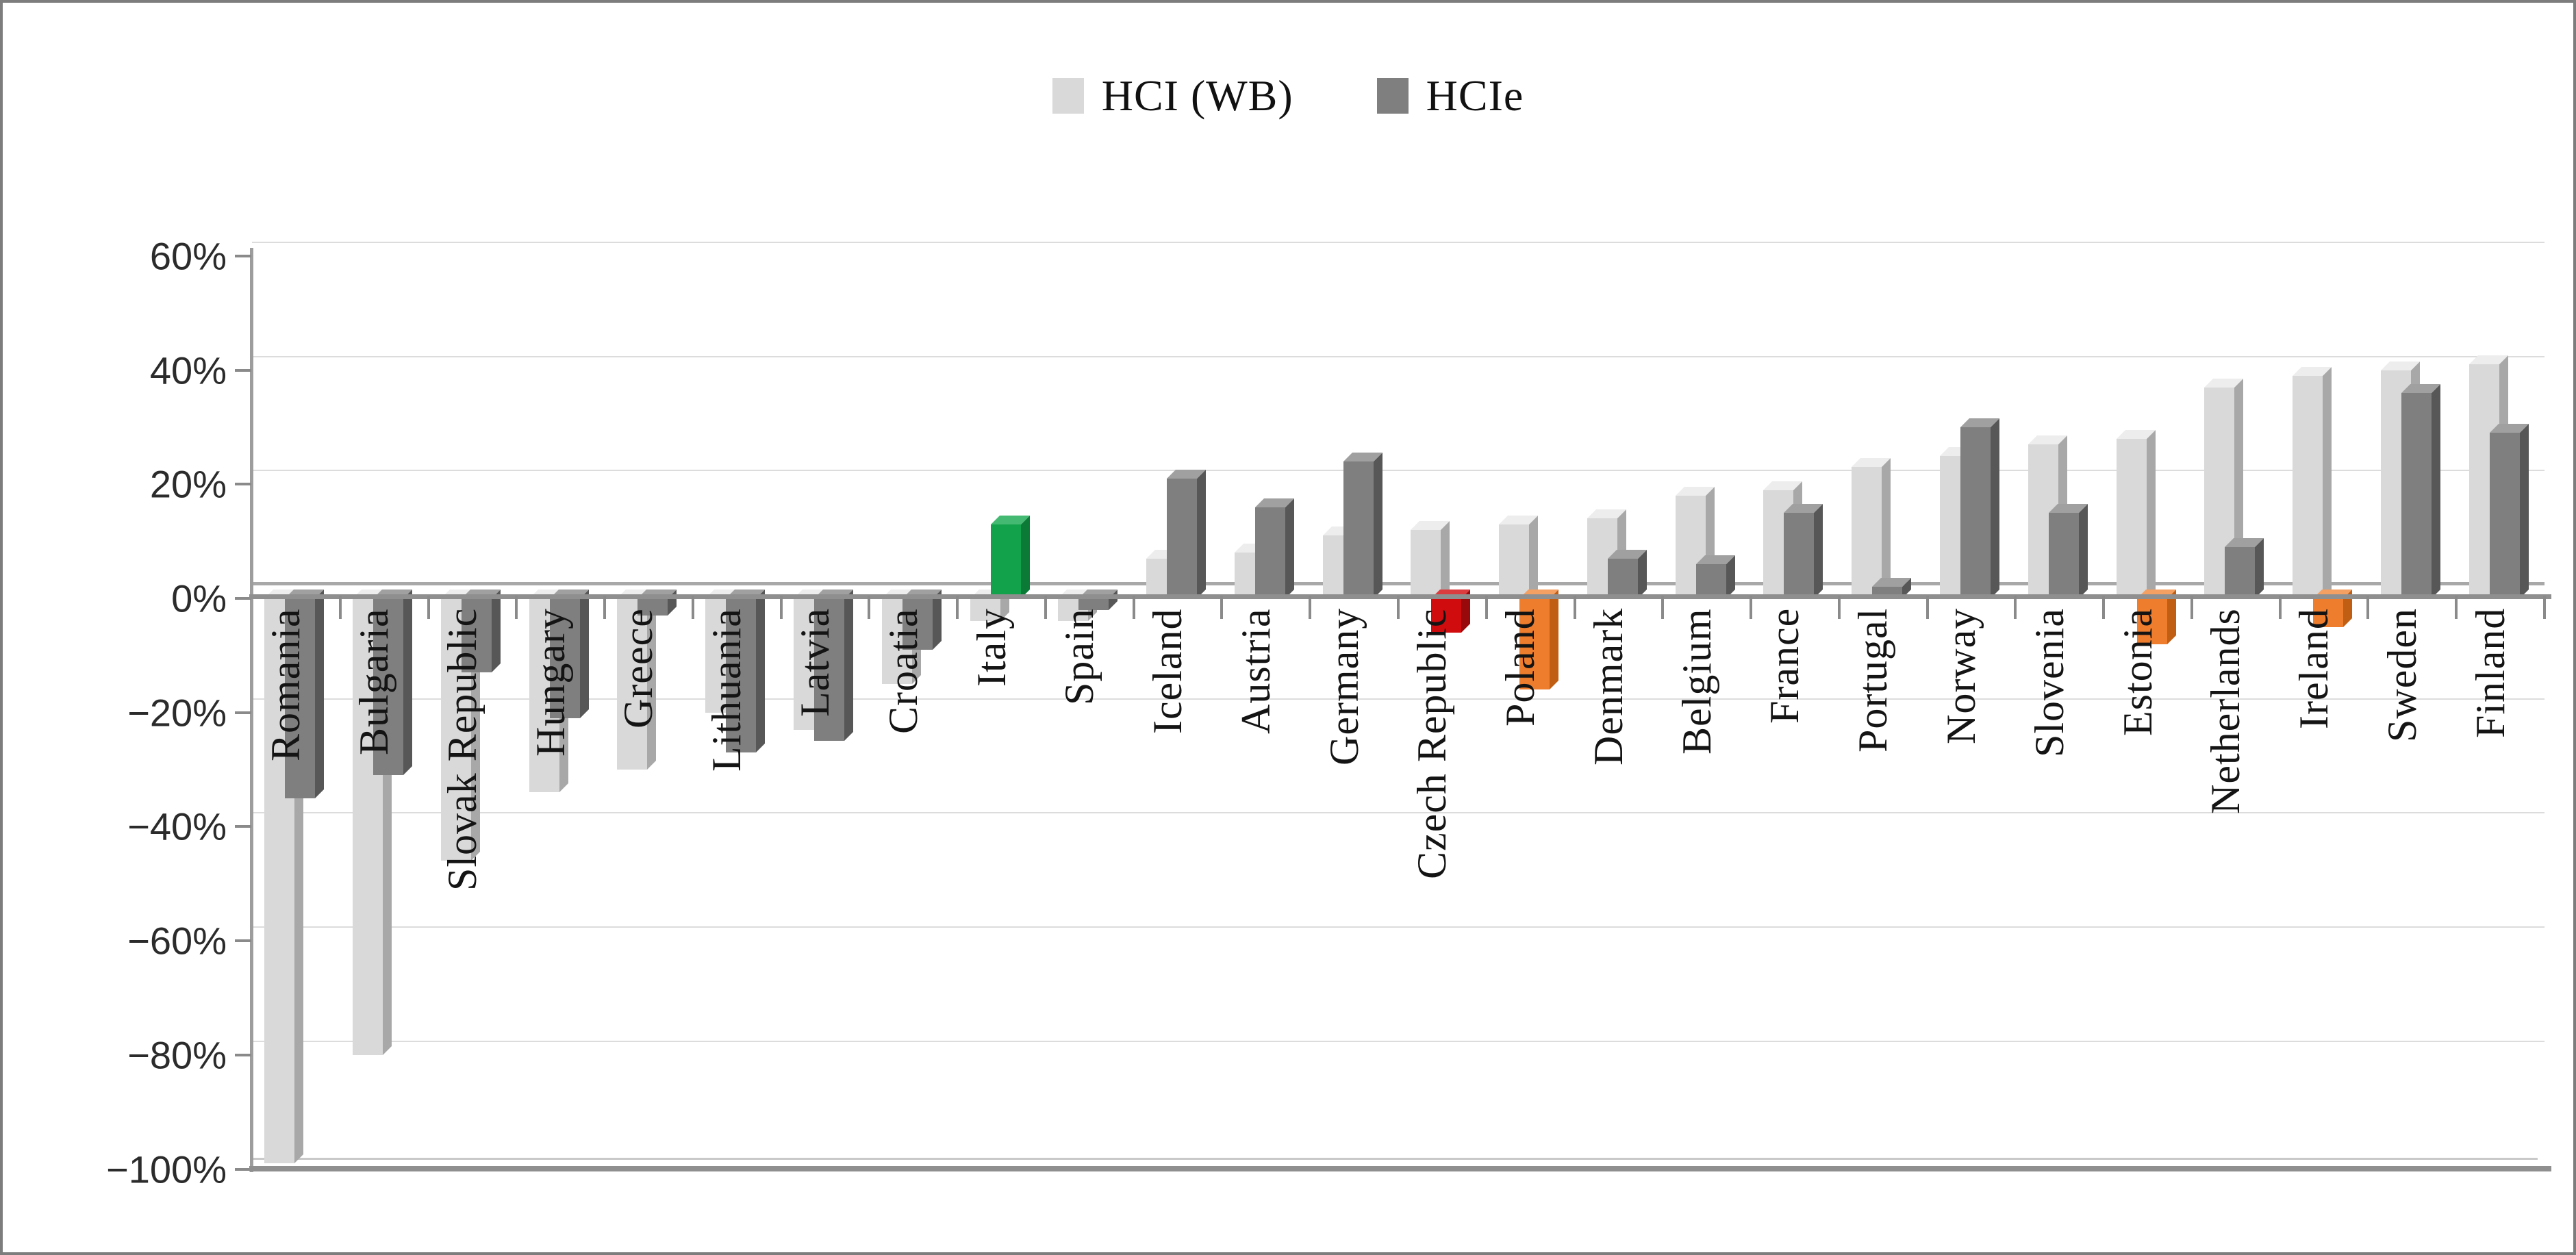 This screenshot has width=2576, height=1255. What do you see at coordinates (1785, 666) in the screenshot?
I see `category-label-france: France` at bounding box center [1785, 666].